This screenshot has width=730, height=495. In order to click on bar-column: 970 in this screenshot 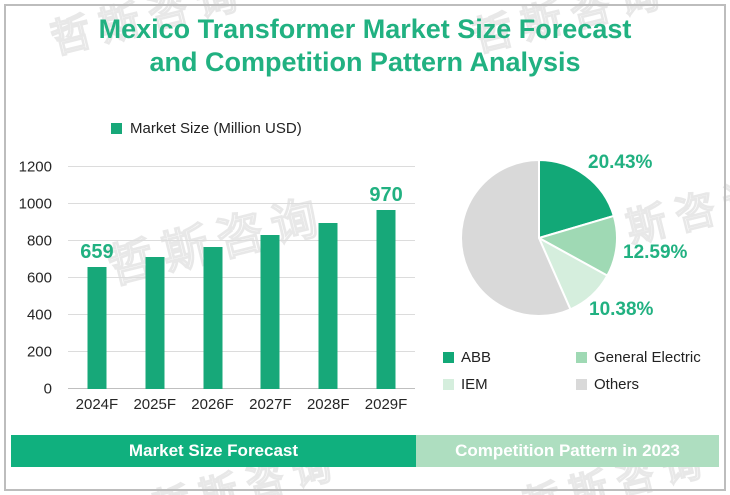, I will do `click(386, 278)`.